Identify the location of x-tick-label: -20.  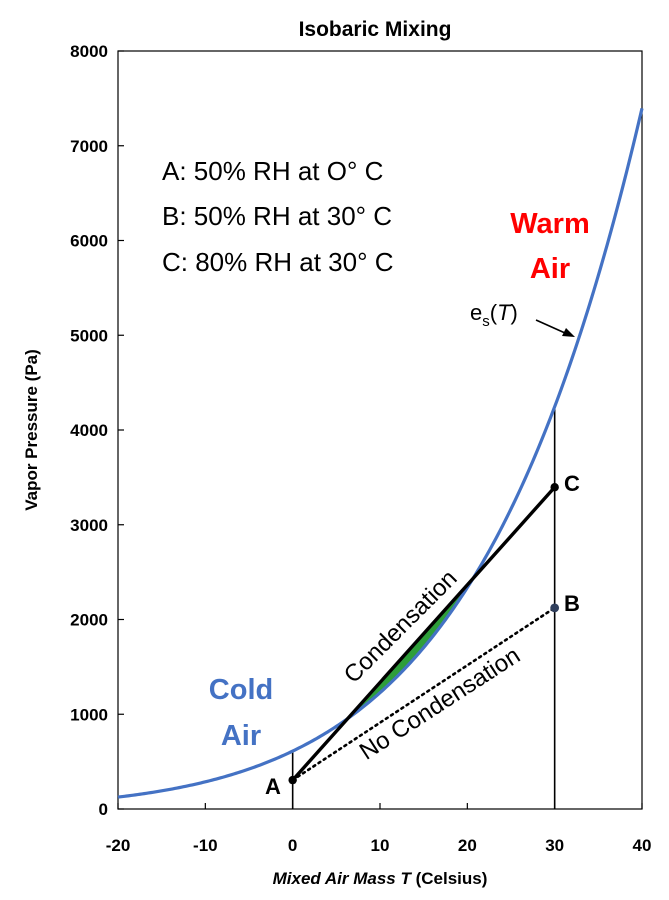
(118, 845).